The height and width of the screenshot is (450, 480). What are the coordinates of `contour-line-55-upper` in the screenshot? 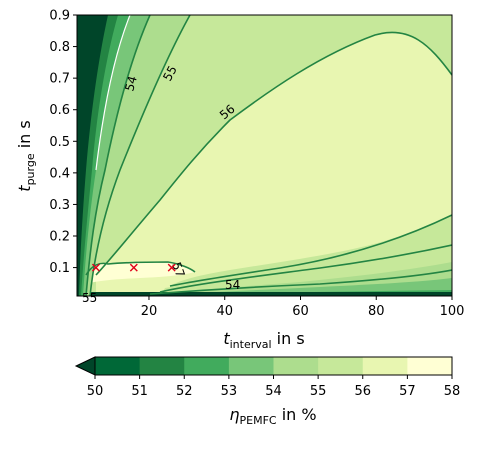 It's located at (140, 155).